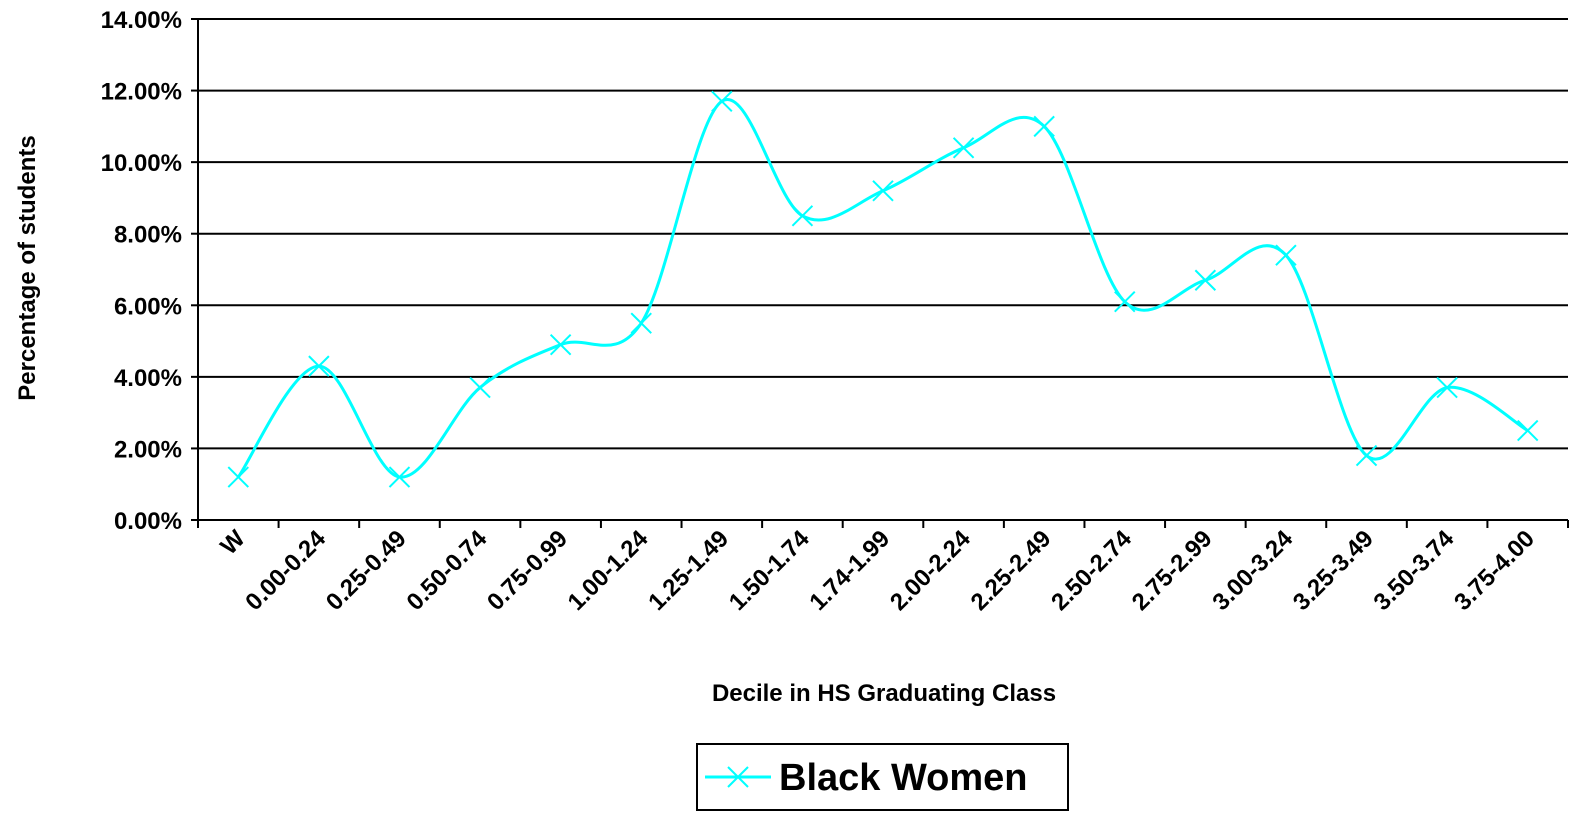  I want to click on x-tick-label: 3.25-3.49, so click(1333, 570).